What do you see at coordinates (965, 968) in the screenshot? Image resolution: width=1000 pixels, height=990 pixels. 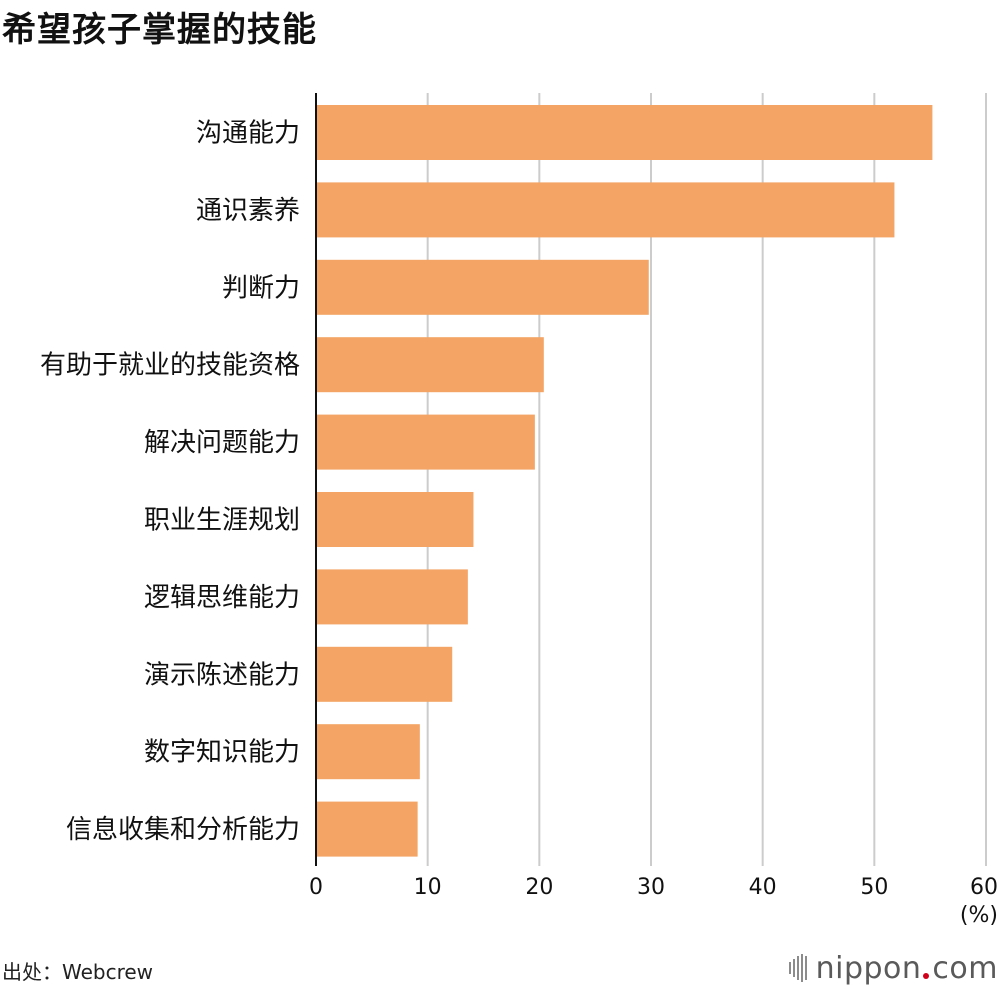 I see `logo-tld: com` at bounding box center [965, 968].